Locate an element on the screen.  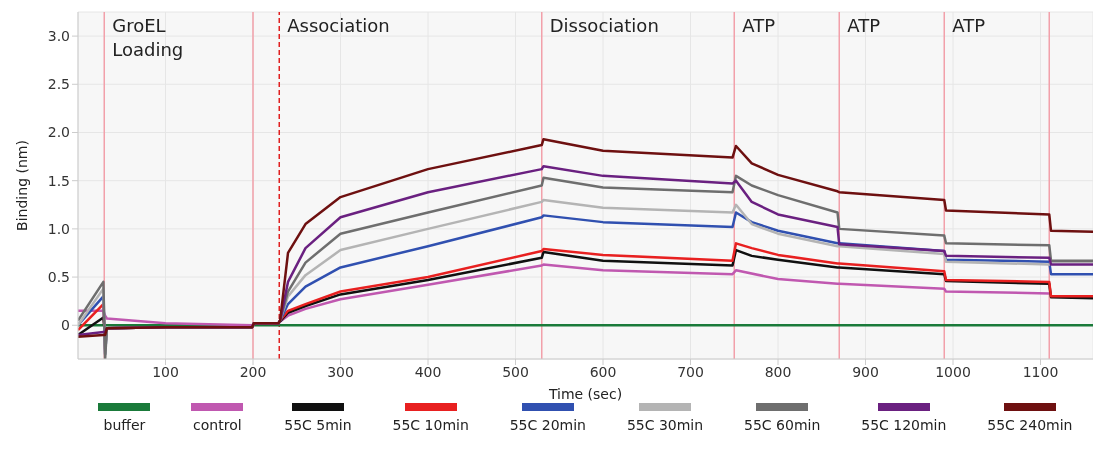
x-tick-label: 200 is located at coordinates (253, 371).